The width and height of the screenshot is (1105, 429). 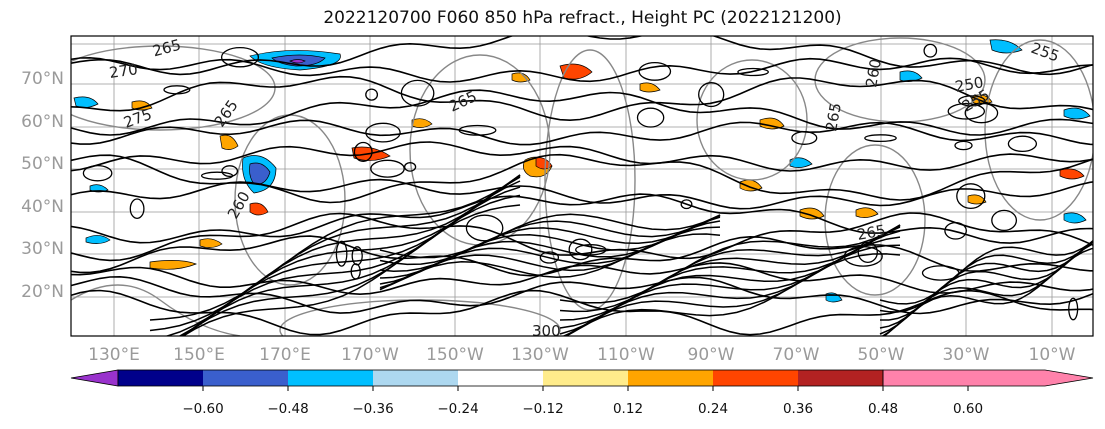 What do you see at coordinates (42, 207) in the screenshot?
I see `lat-label-40n: 40°N` at bounding box center [42, 207].